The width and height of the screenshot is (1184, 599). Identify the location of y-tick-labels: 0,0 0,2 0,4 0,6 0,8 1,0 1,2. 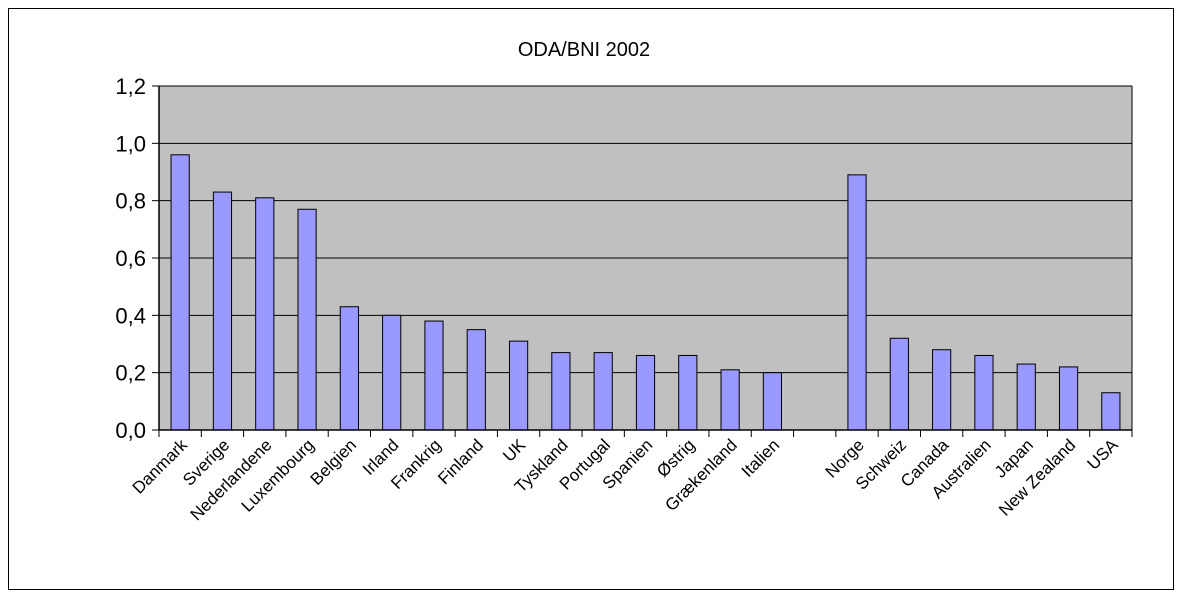
(130, 258).